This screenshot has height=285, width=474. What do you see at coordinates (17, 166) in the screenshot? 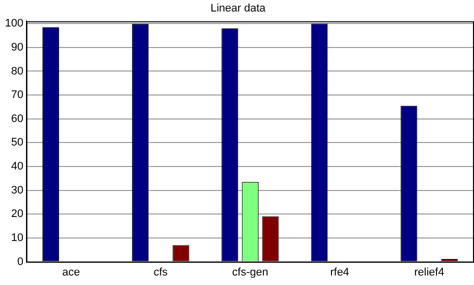
I see `y-tick-label: 40` at bounding box center [17, 166].